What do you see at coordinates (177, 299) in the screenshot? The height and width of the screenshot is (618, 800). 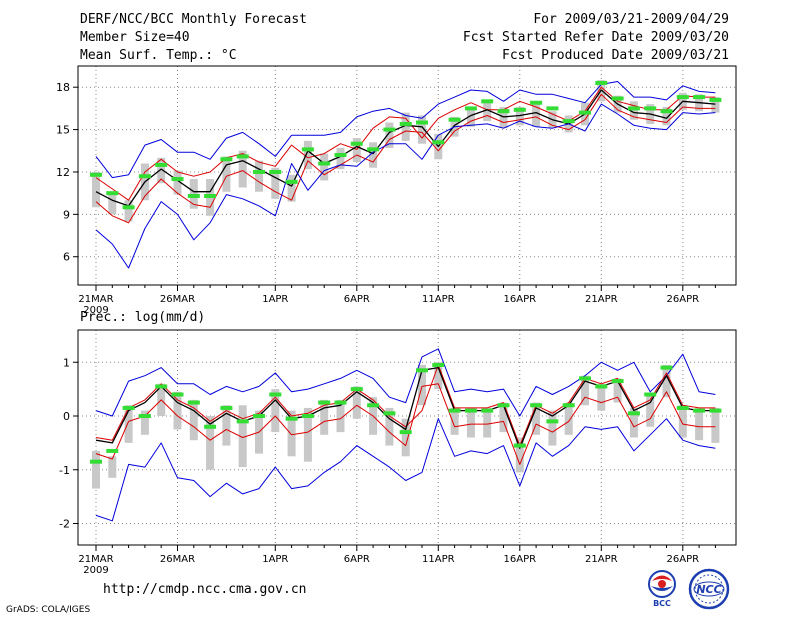 I see `temp-xtick-label: 26MAR` at bounding box center [177, 299].